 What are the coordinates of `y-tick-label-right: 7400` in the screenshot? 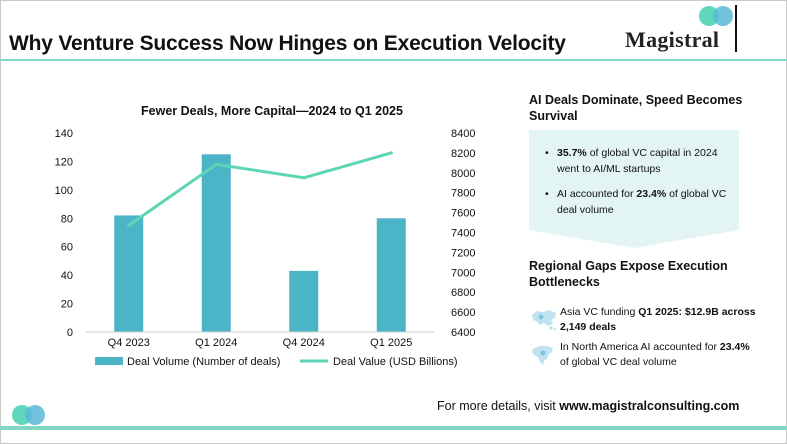 It's located at (463, 234).